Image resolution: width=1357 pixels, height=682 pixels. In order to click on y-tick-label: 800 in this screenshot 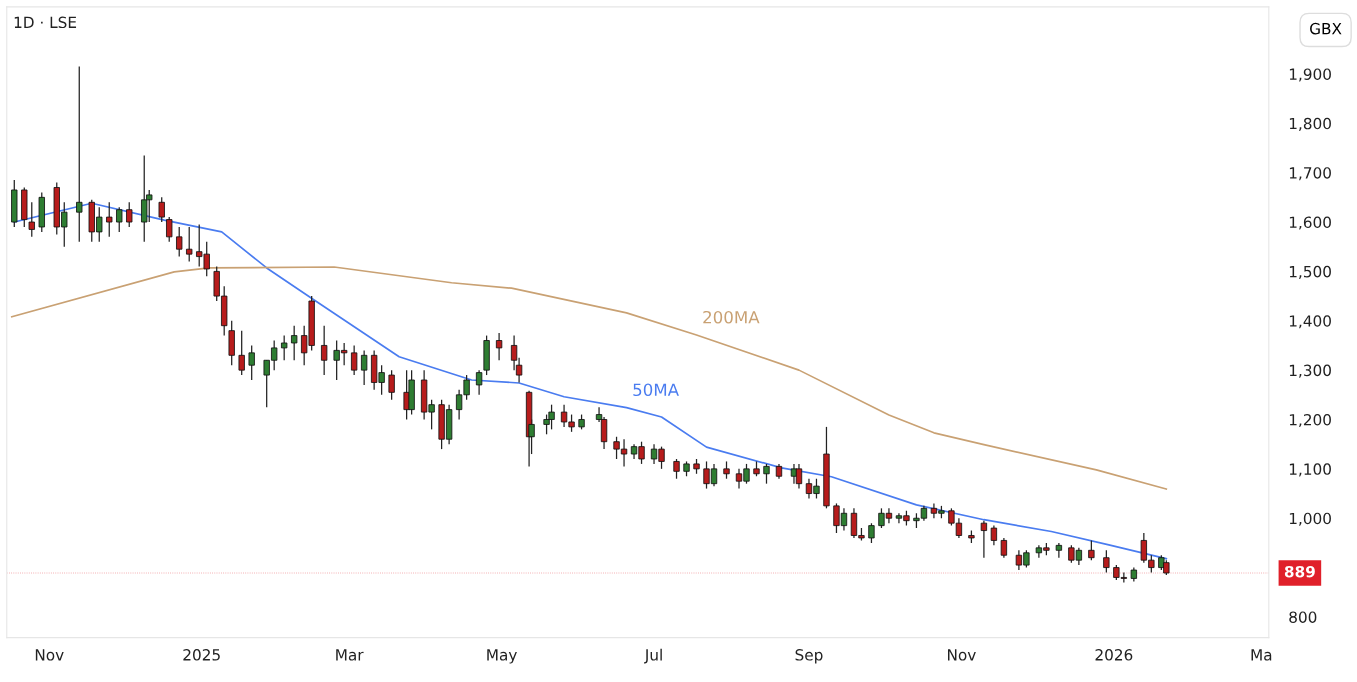, I will do `click(1303, 617)`.